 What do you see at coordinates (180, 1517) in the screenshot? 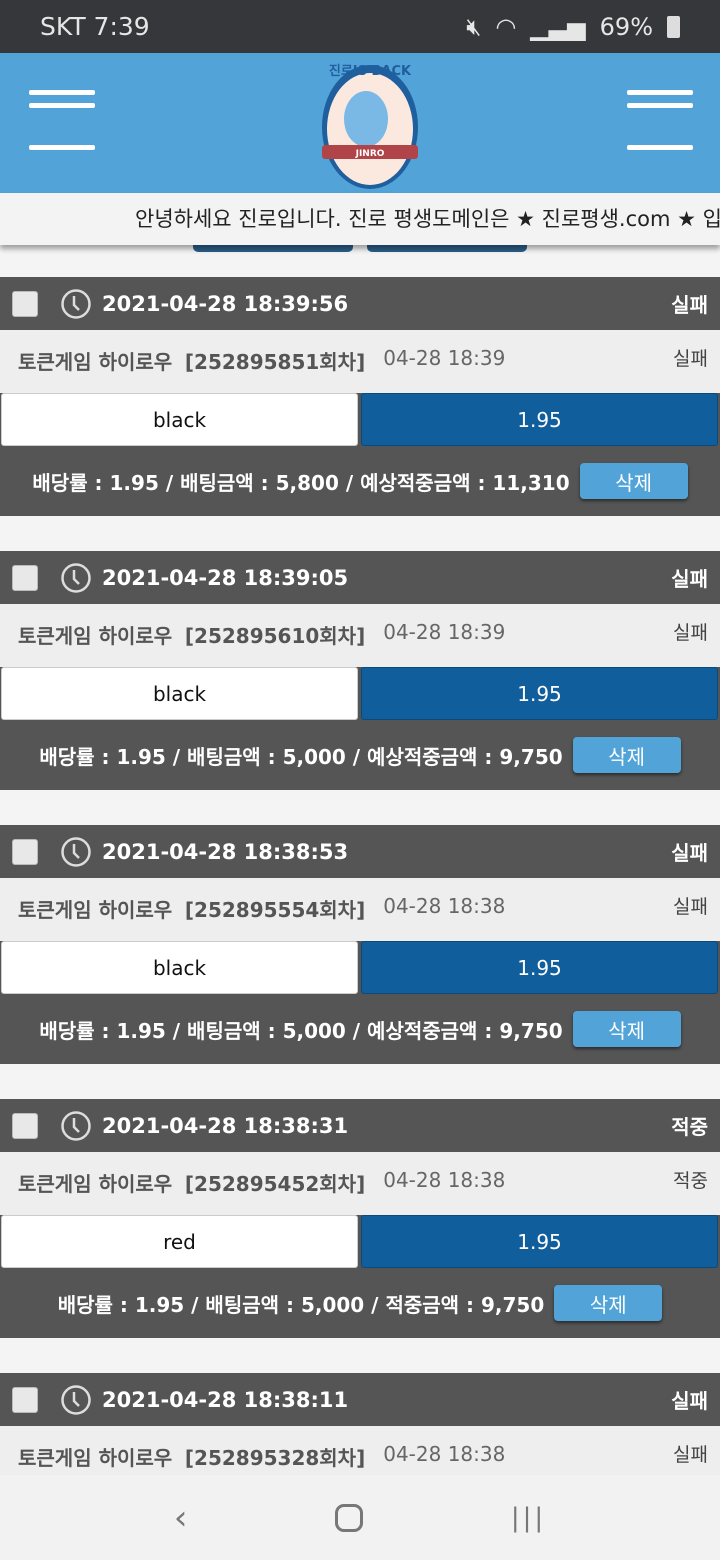
I see `back-icon: ‹` at bounding box center [180, 1517].